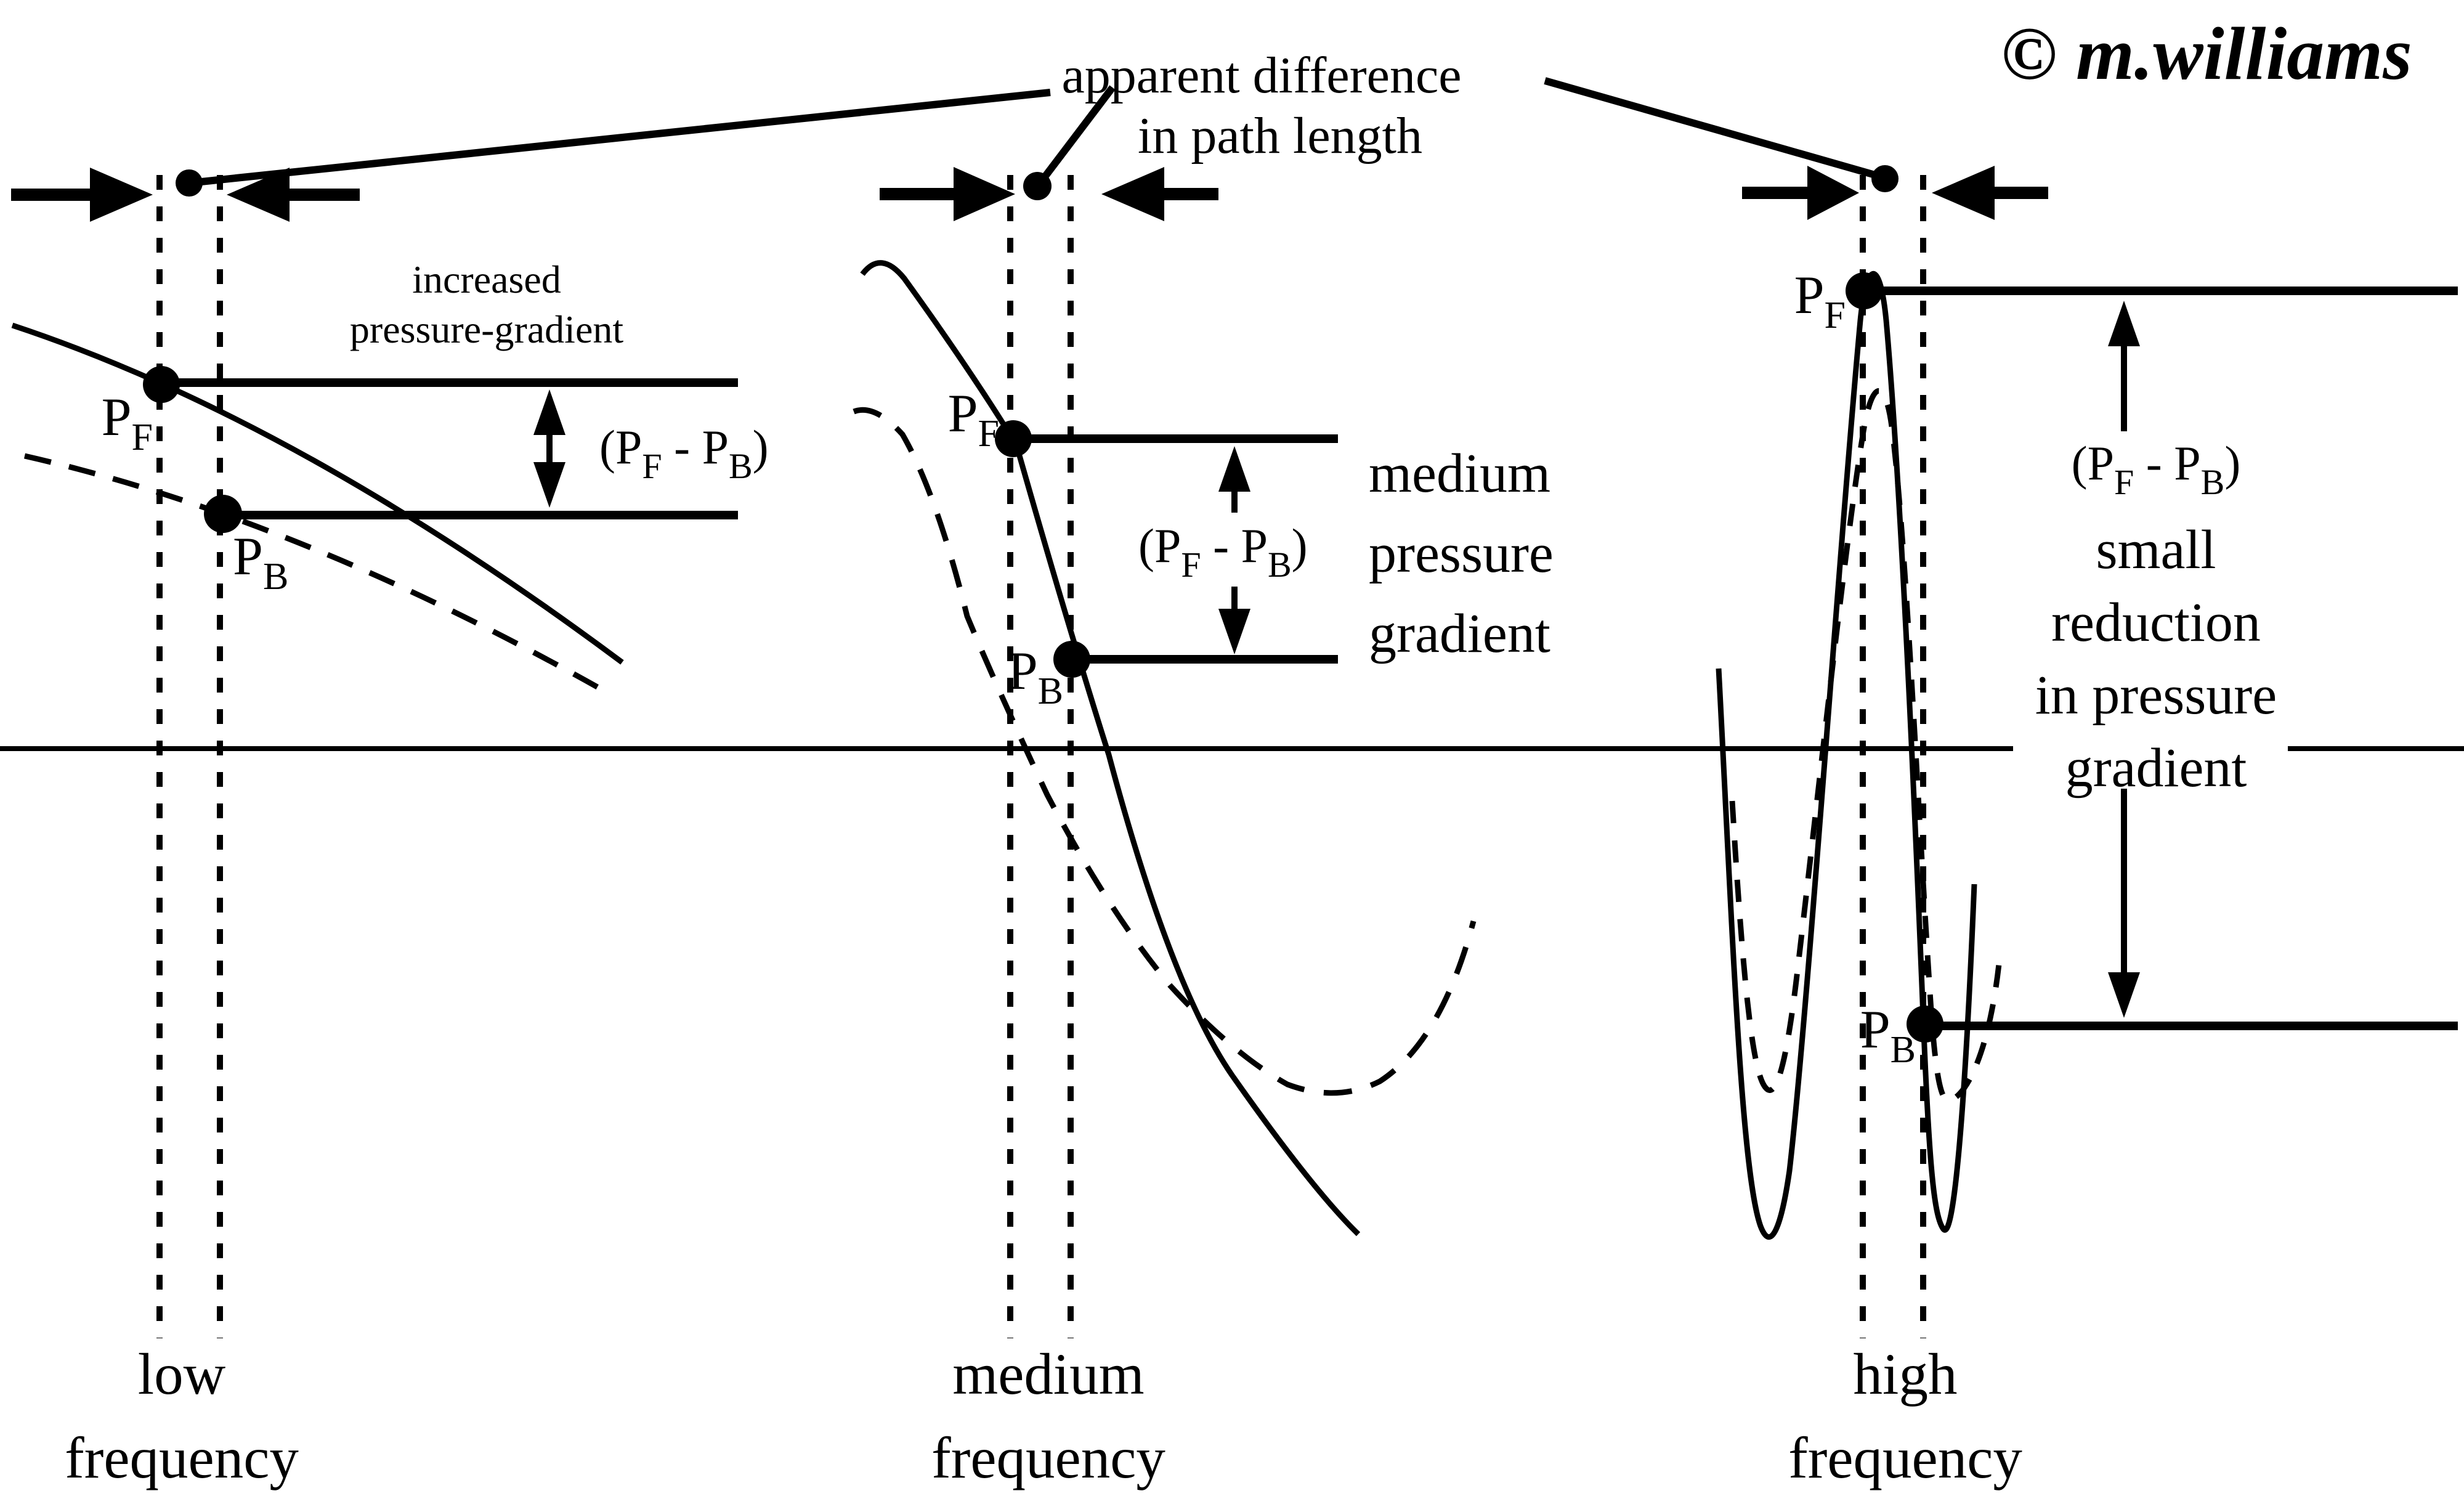 The width and height of the screenshot is (2464, 1496). What do you see at coordinates (2156, 622) in the screenshot?
I see `high-gradient-note-line2: reduction` at bounding box center [2156, 622].